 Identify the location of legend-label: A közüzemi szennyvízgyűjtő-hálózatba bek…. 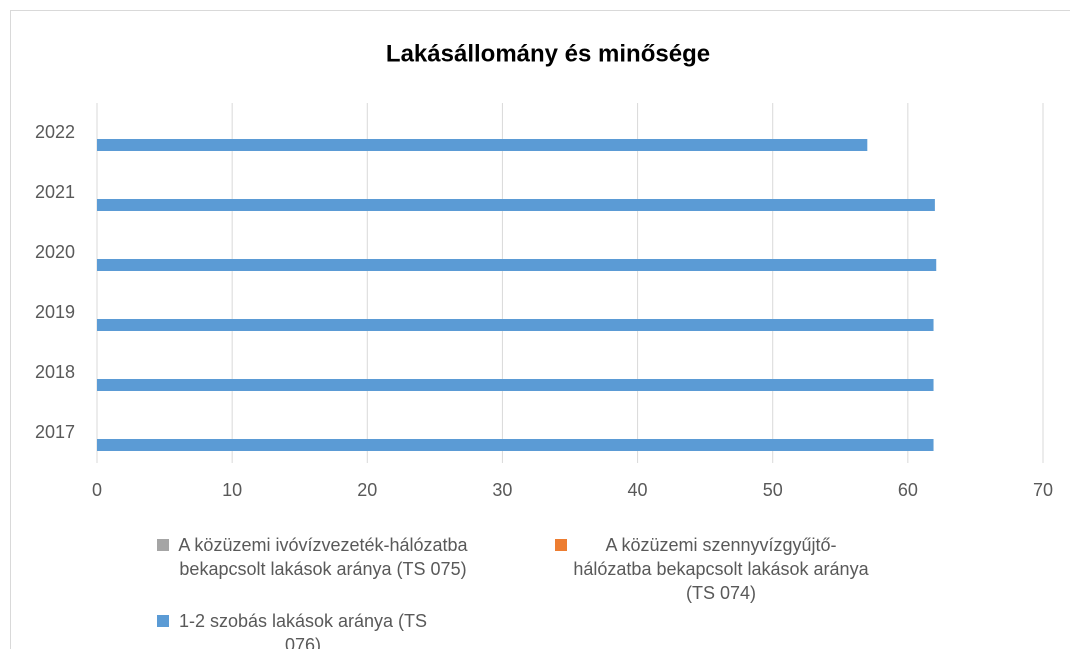
(721, 569).